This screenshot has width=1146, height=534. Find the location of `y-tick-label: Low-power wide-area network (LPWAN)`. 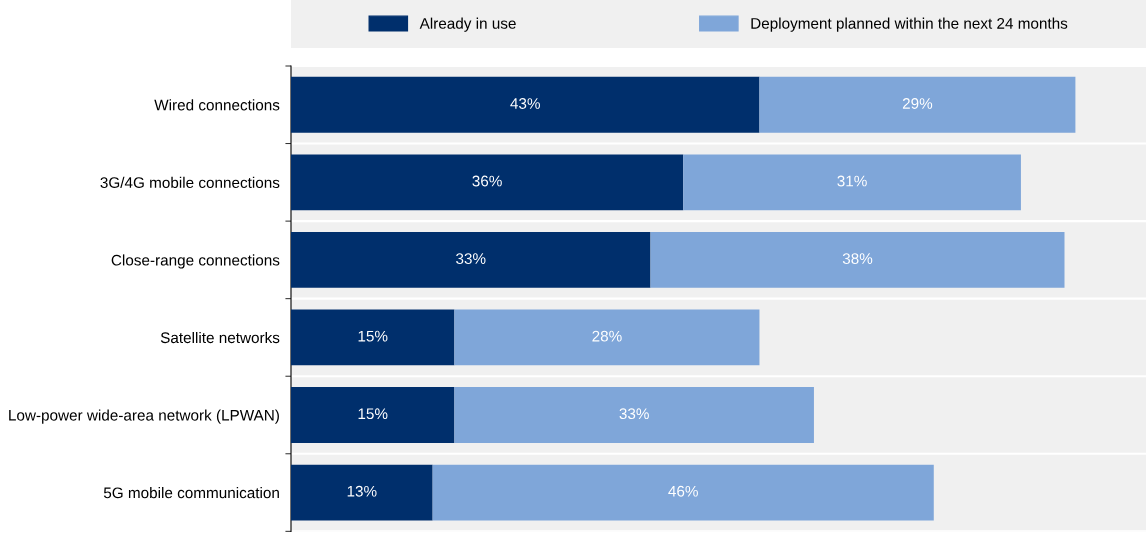

y-tick-label: Low-power wide-area network (LPWAN) is located at coordinates (144, 416).